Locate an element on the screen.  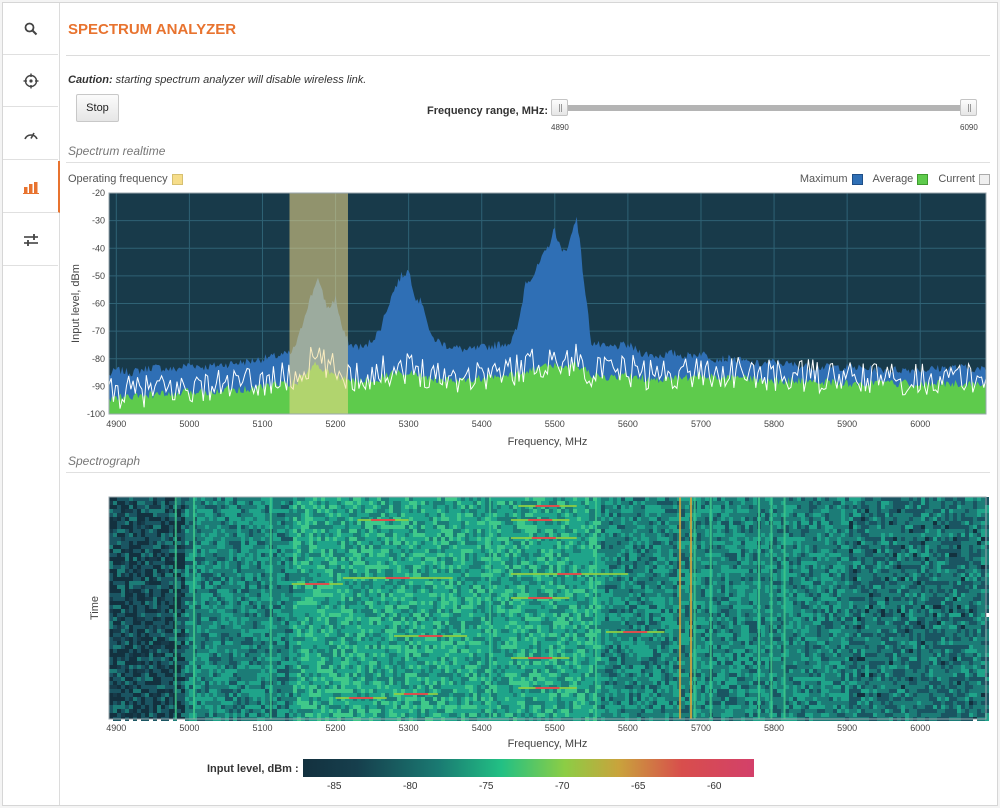
range-handle-min is located at coordinates (559, 107).